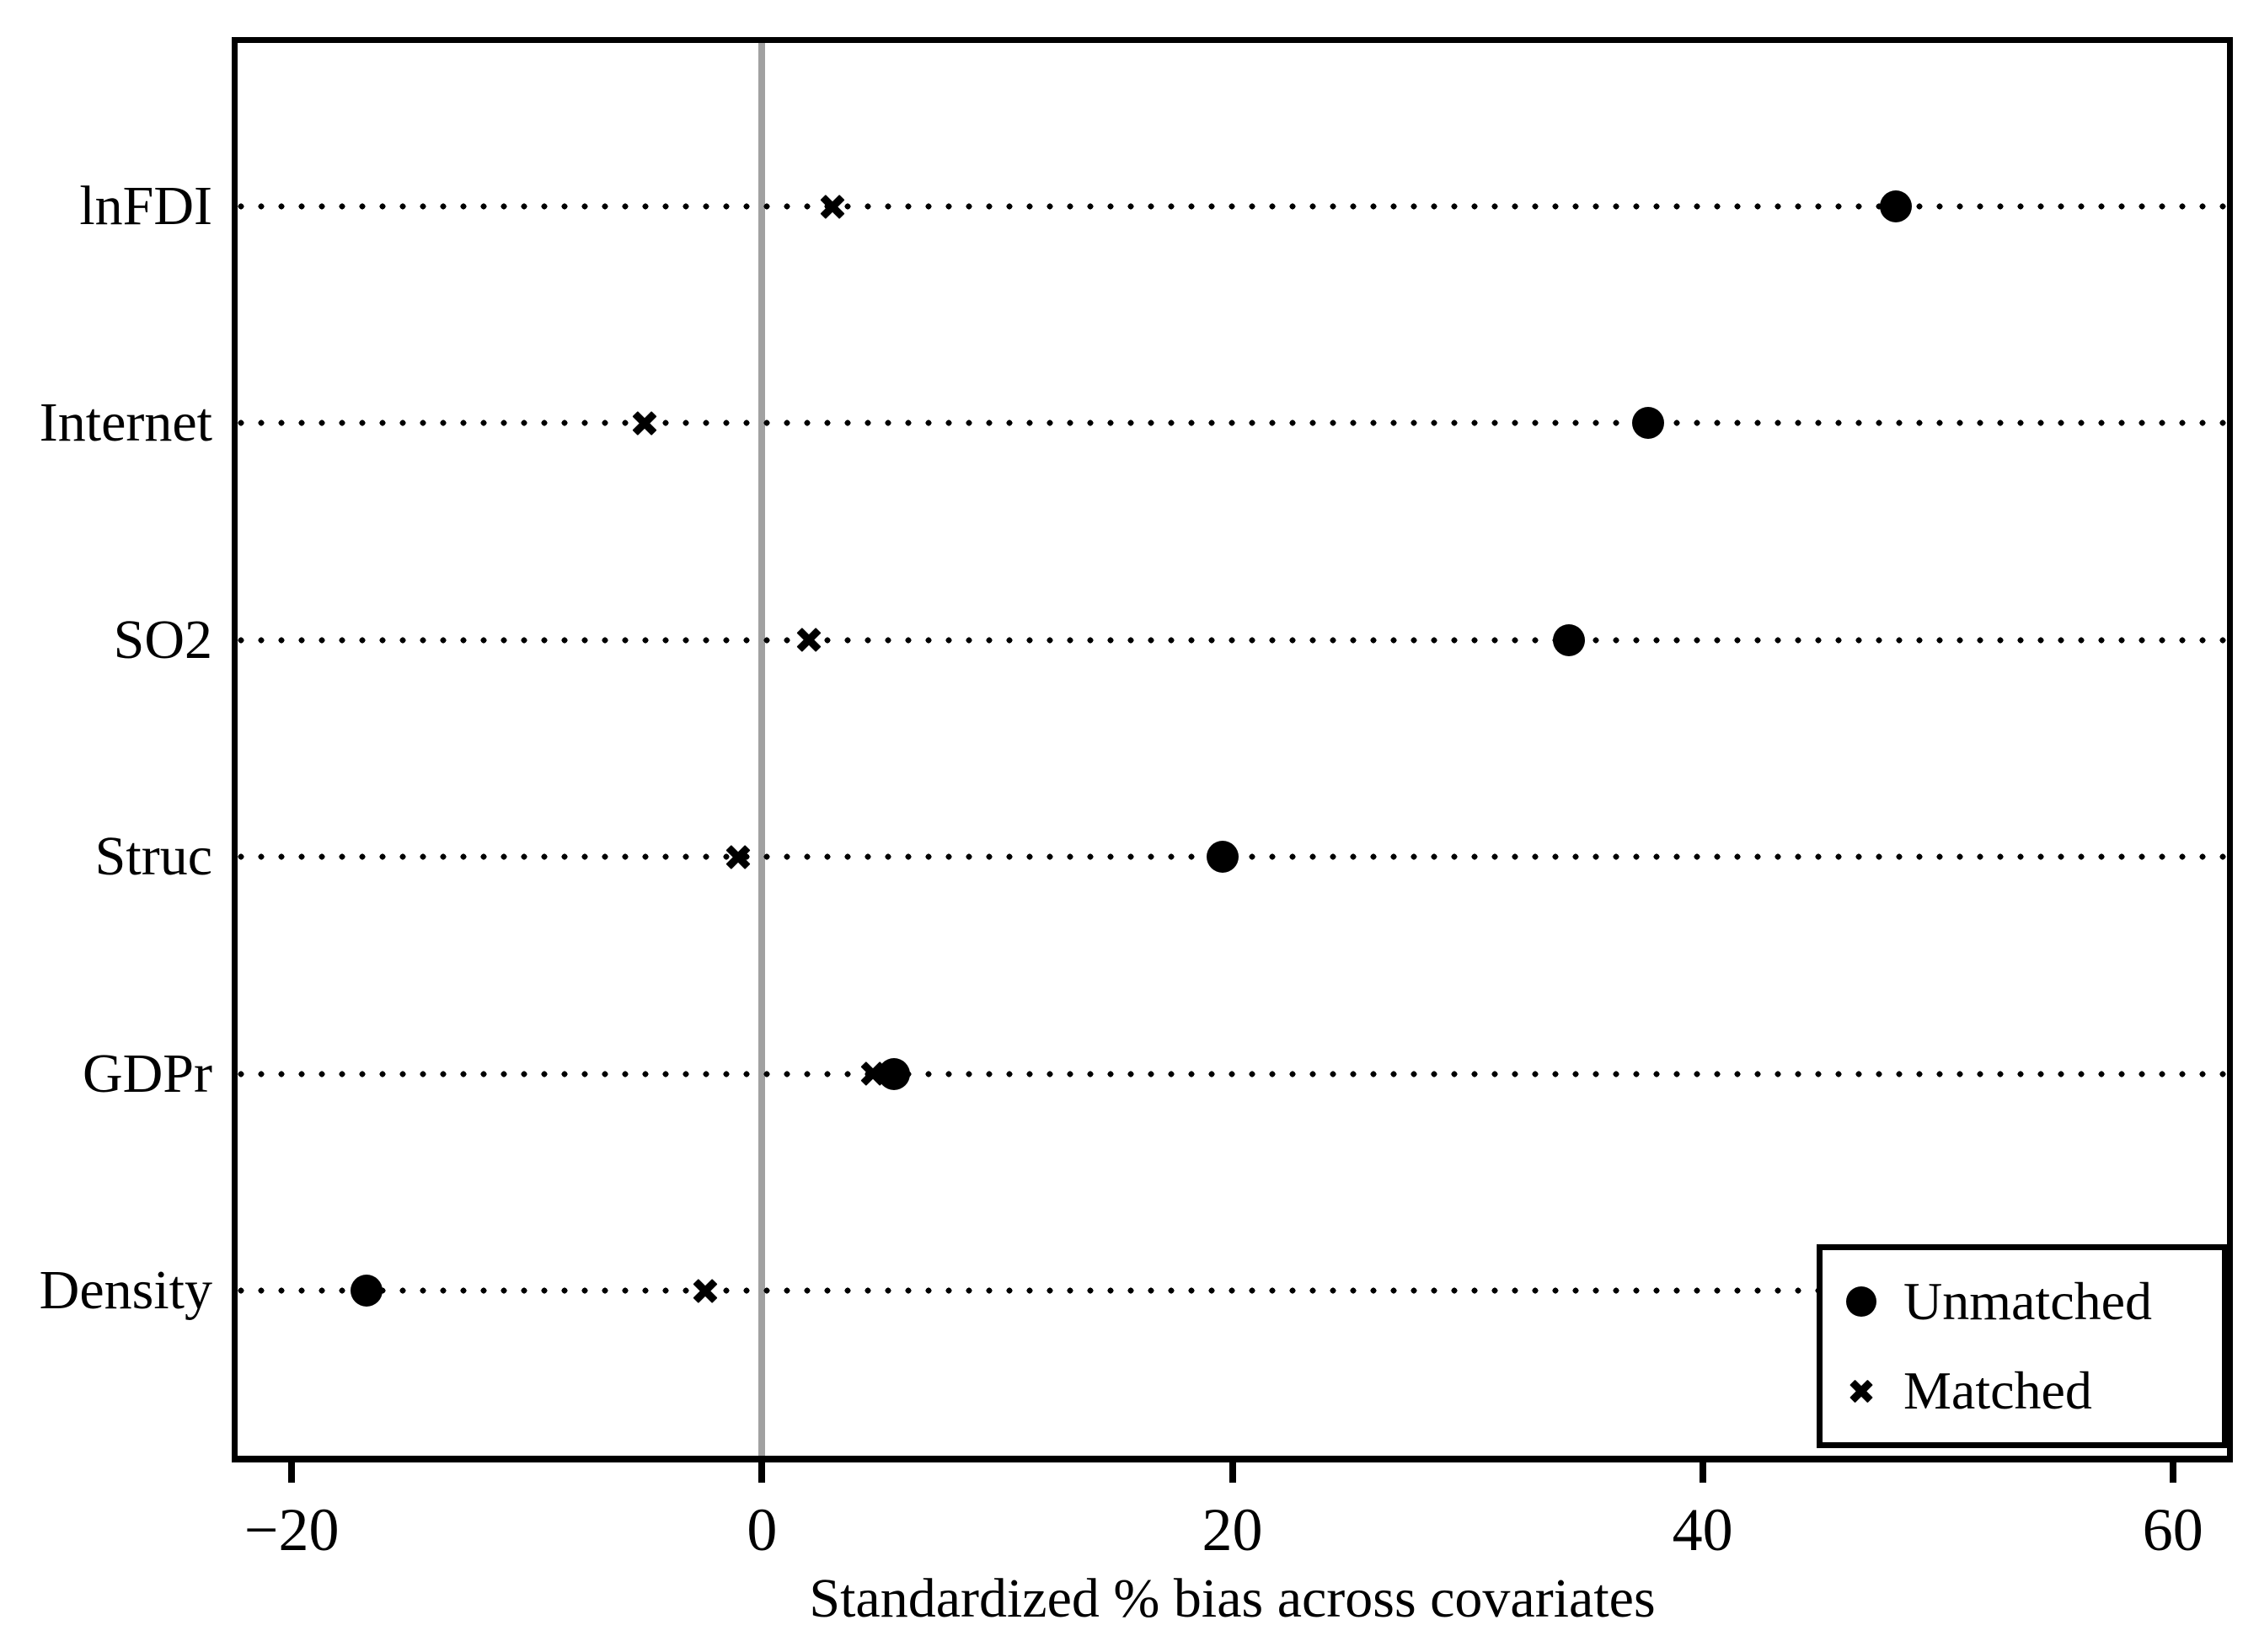 The width and height of the screenshot is (2259, 1652). What do you see at coordinates (762, 749) in the screenshot?
I see `zero-reference-line` at bounding box center [762, 749].